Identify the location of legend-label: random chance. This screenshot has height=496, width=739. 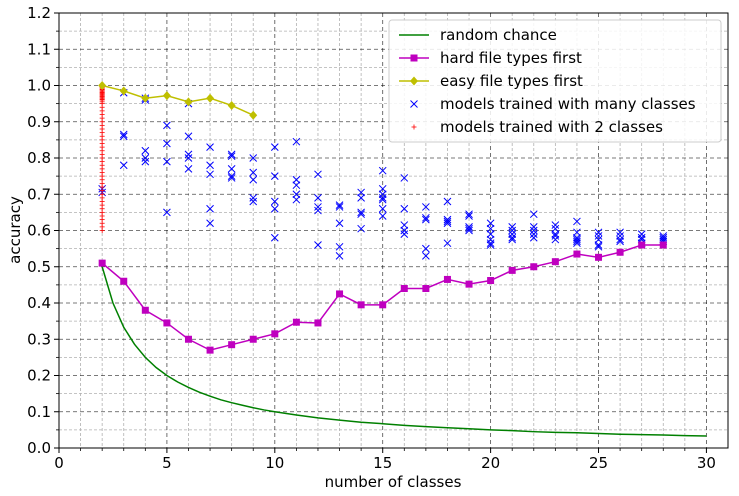
(498, 35).